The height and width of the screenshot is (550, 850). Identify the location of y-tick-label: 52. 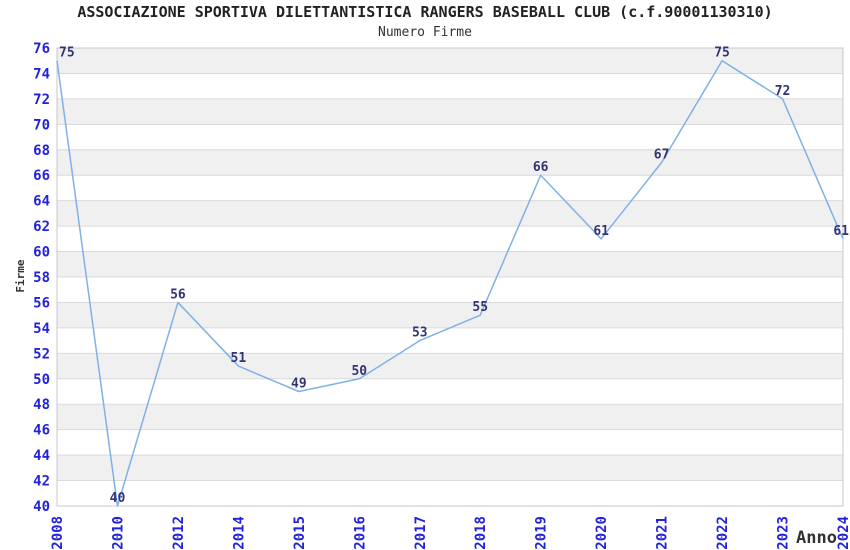
(41, 354).